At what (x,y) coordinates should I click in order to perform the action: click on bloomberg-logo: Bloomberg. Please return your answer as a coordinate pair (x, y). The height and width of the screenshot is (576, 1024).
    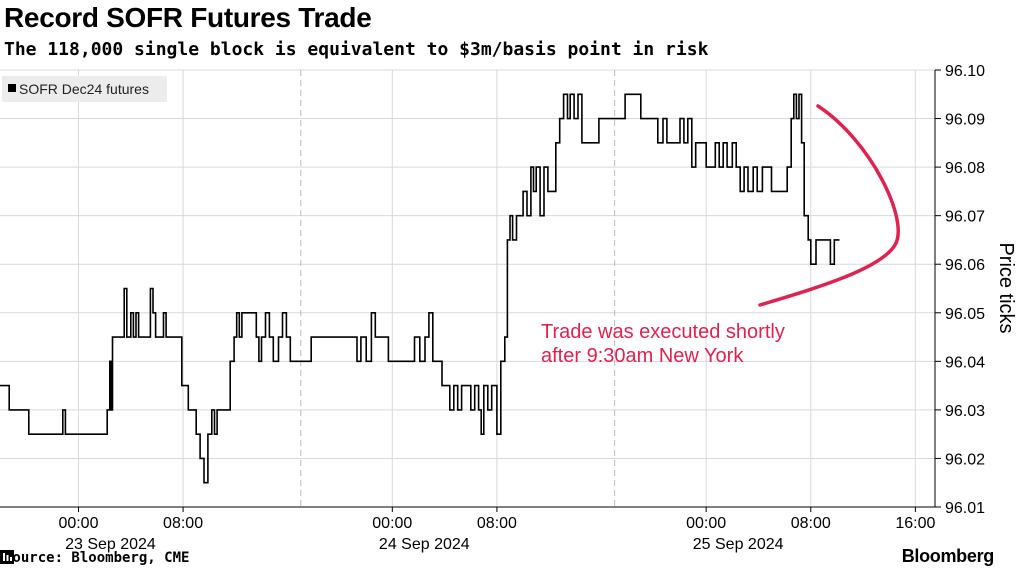
    Looking at the image, I should click on (948, 556).